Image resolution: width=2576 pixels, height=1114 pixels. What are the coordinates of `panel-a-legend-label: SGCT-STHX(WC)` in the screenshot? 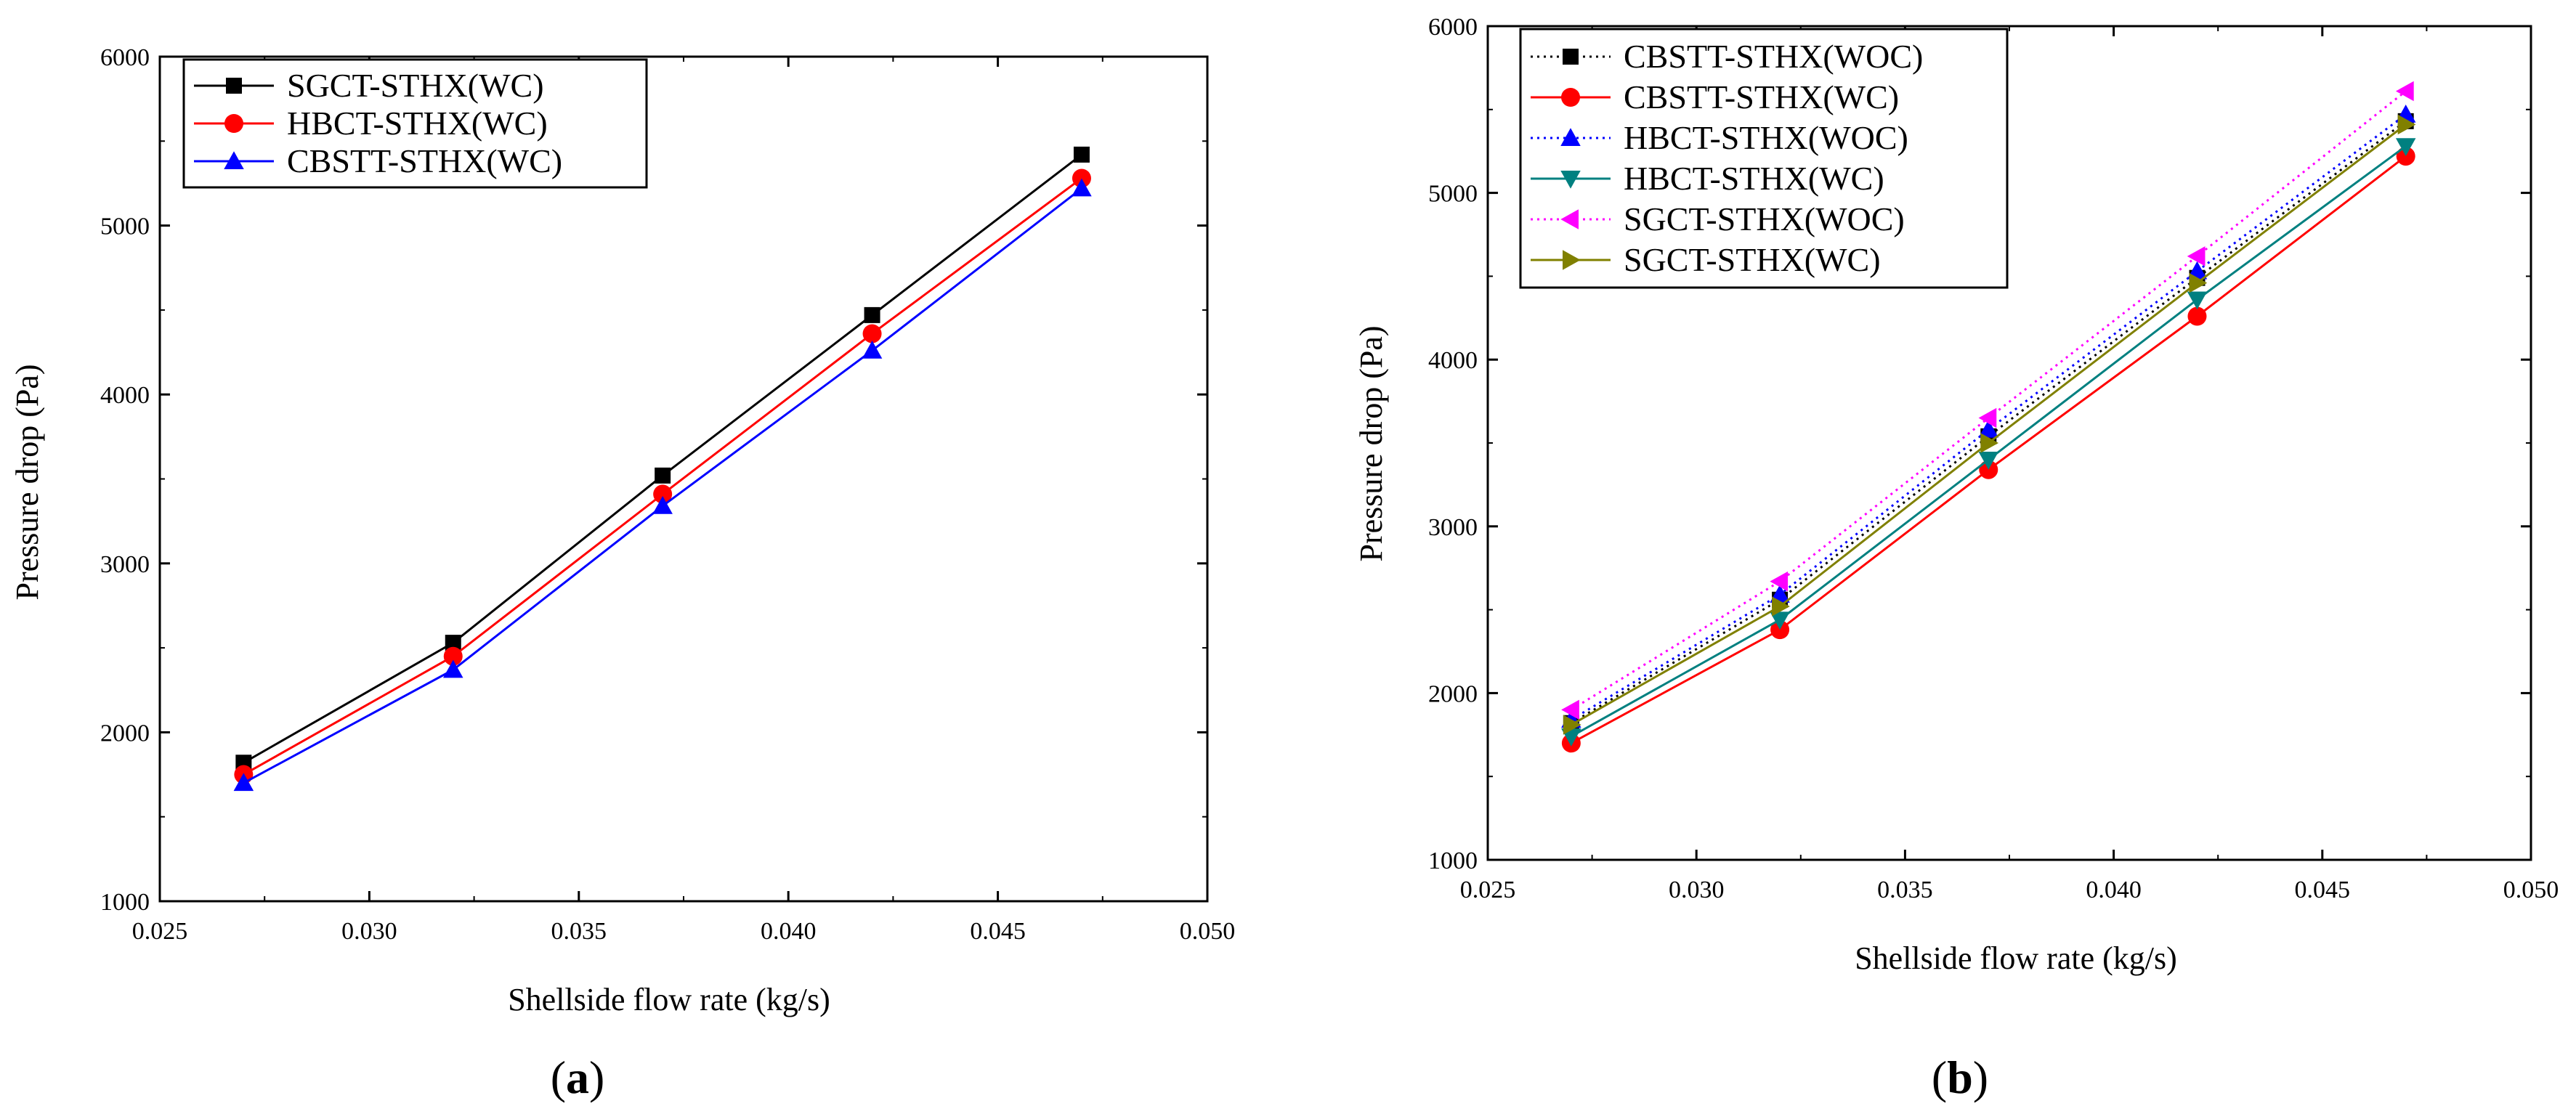 It's located at (416, 85).